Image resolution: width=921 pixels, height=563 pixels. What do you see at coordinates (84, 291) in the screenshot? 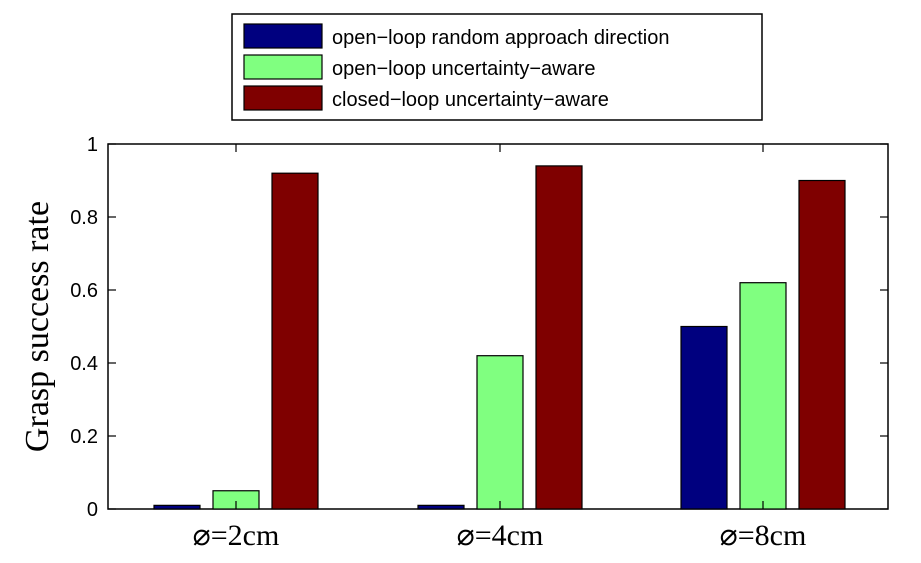
I see `y-tick-label: 0.6` at bounding box center [84, 291].